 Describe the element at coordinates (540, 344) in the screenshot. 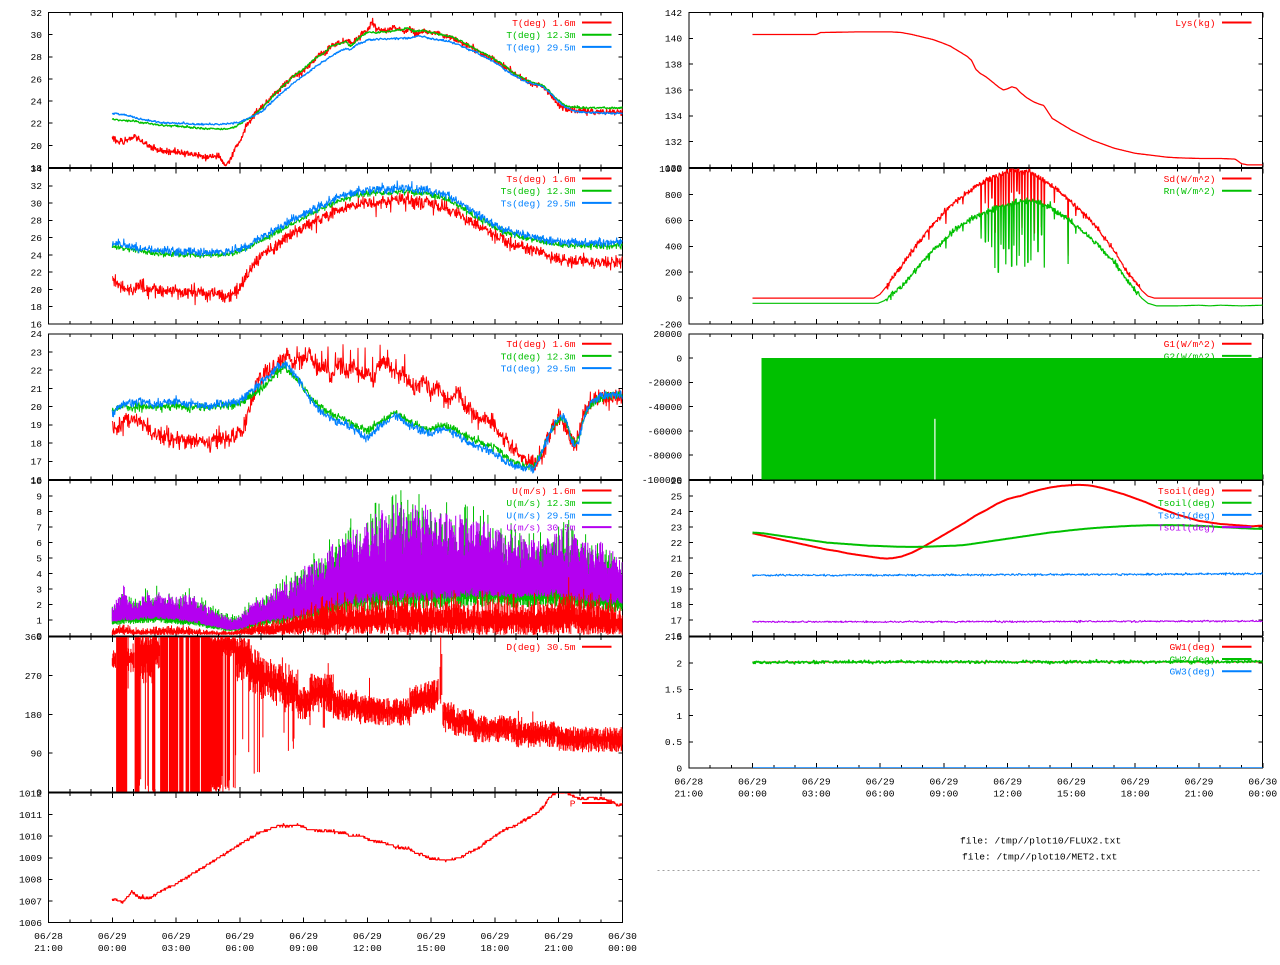

I see `svg-text: Td(deg) 1.6m` at that location.